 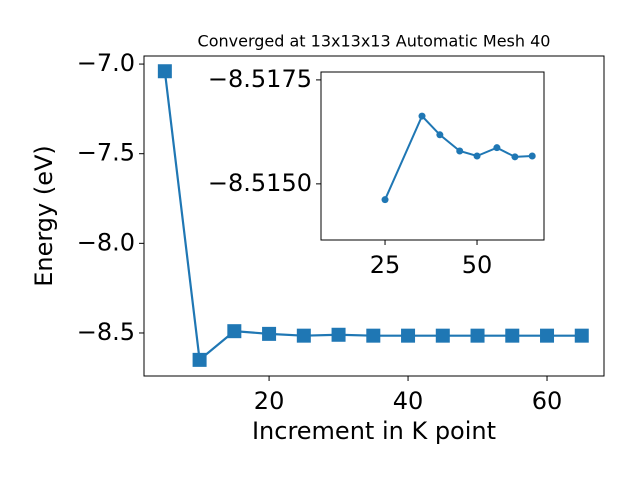 What do you see at coordinates (458, 158) in the screenshot?
I see `series` at bounding box center [458, 158].